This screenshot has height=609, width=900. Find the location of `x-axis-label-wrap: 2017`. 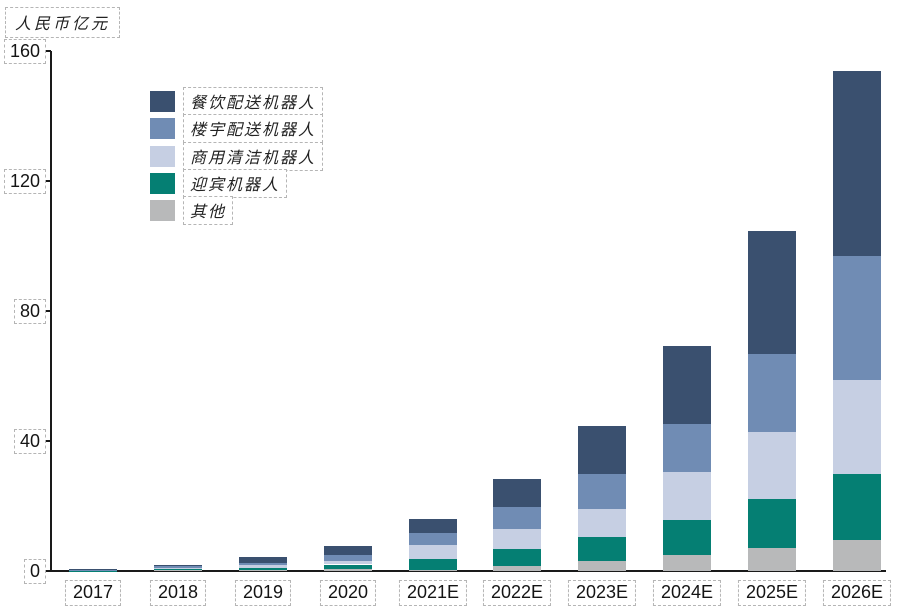

x-axis-label-wrap: 2017 is located at coordinates (93, 593).